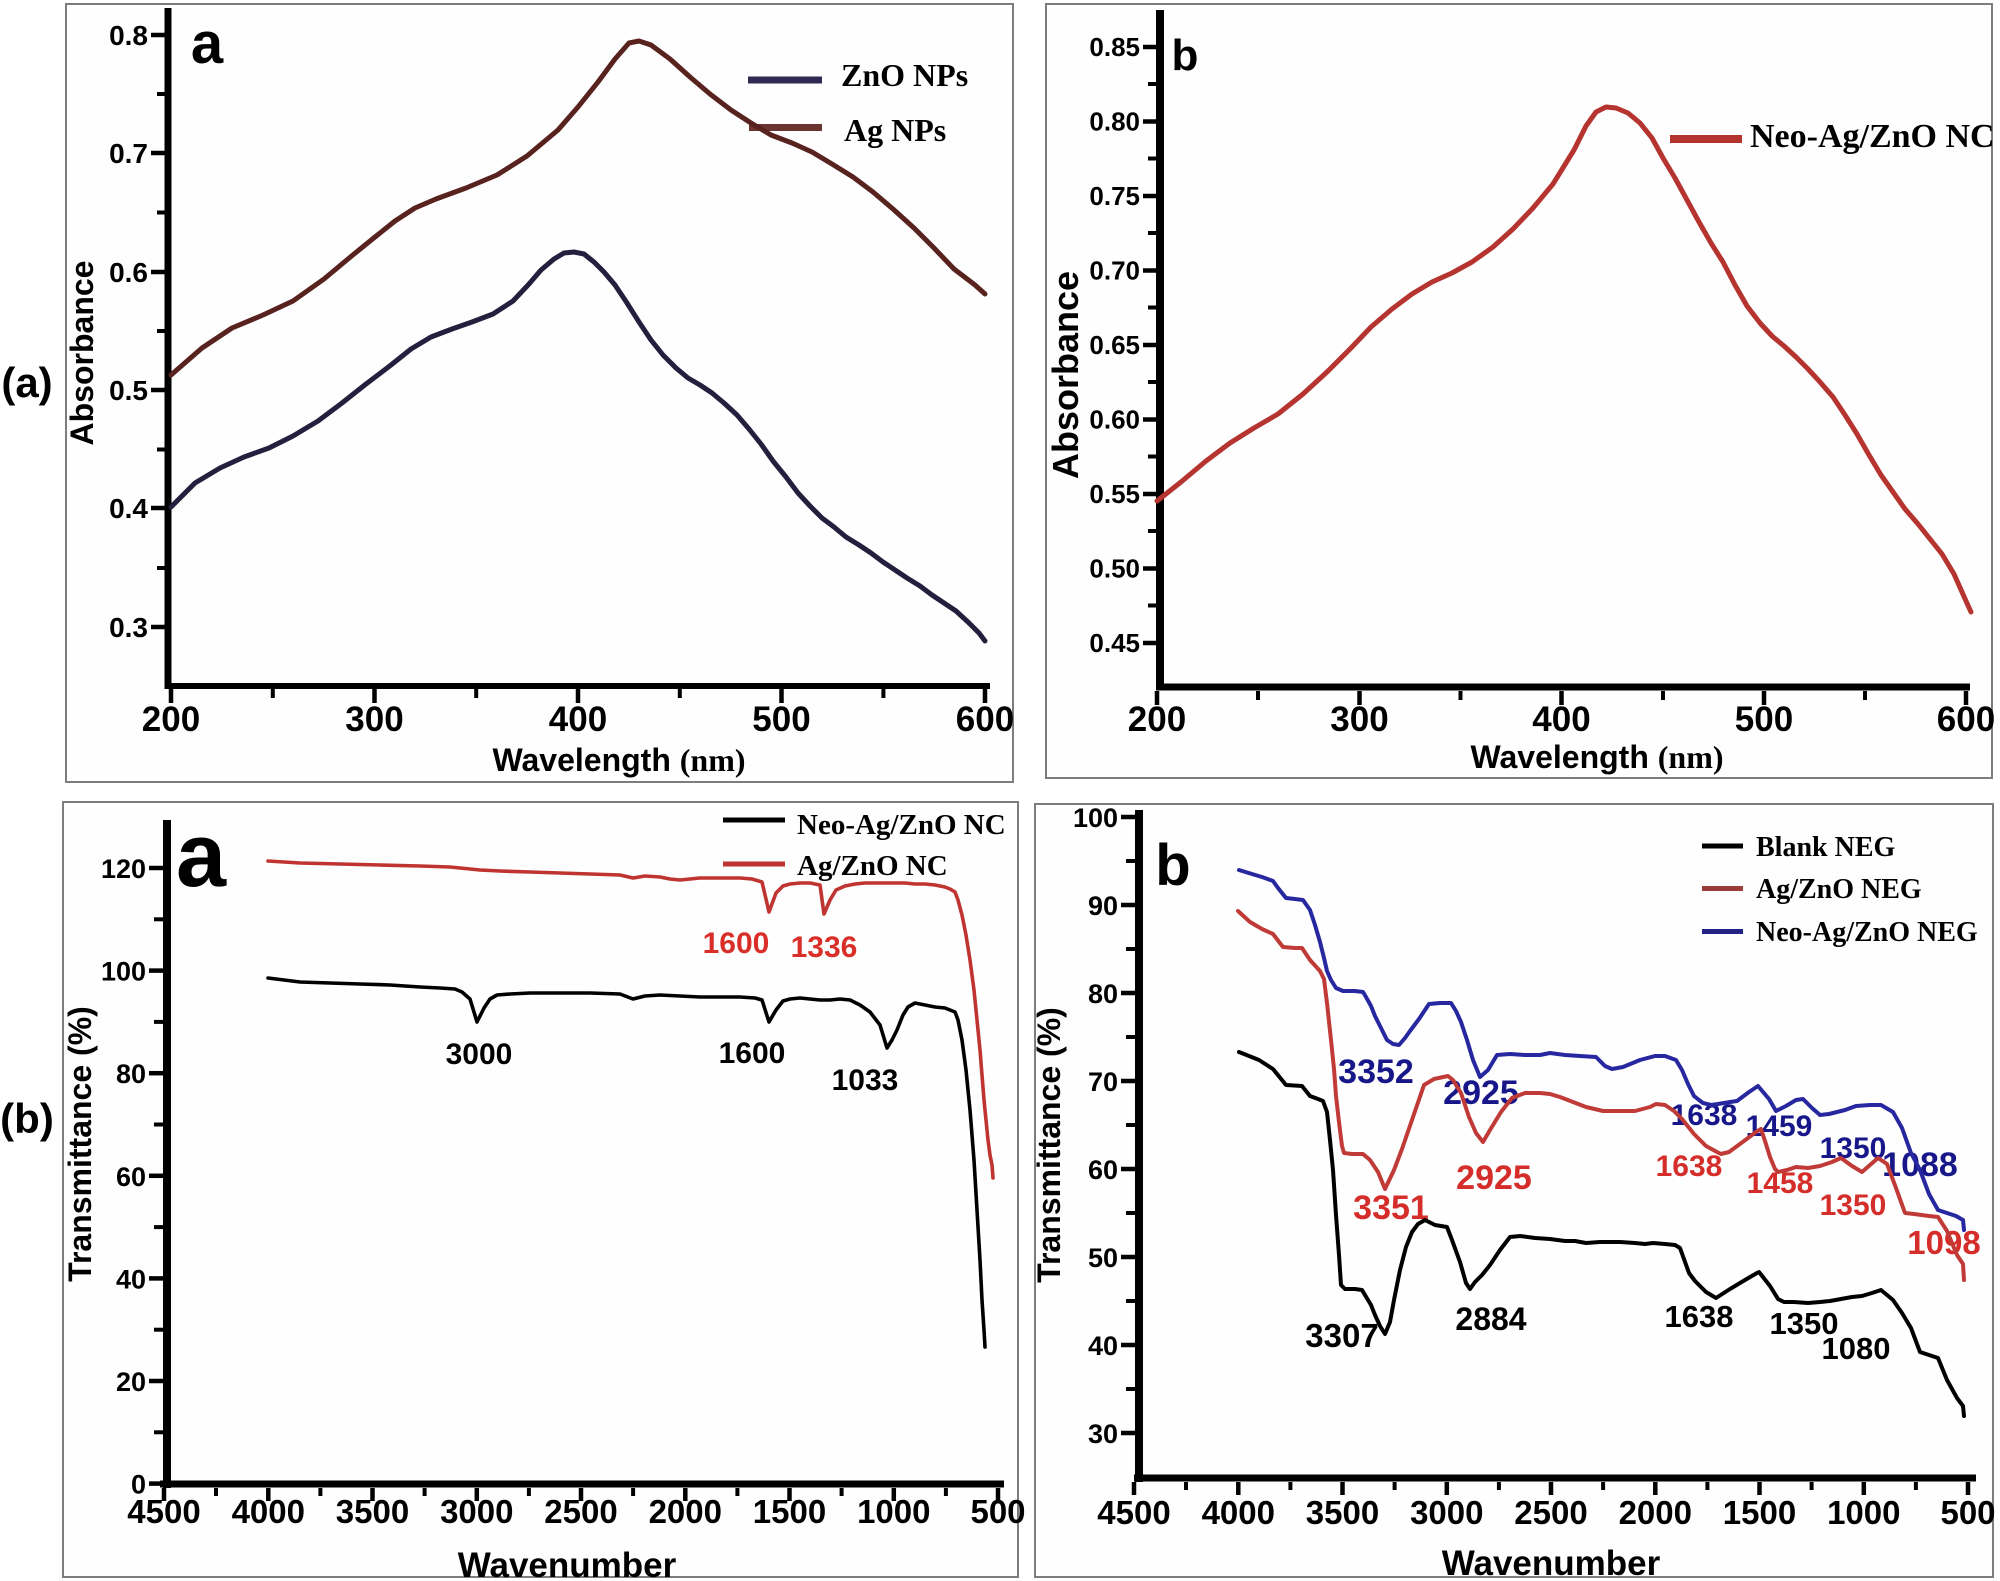 The width and height of the screenshot is (2000, 1581). What do you see at coordinates (824, 947) in the screenshot?
I see `svg-text: 1336` at bounding box center [824, 947].